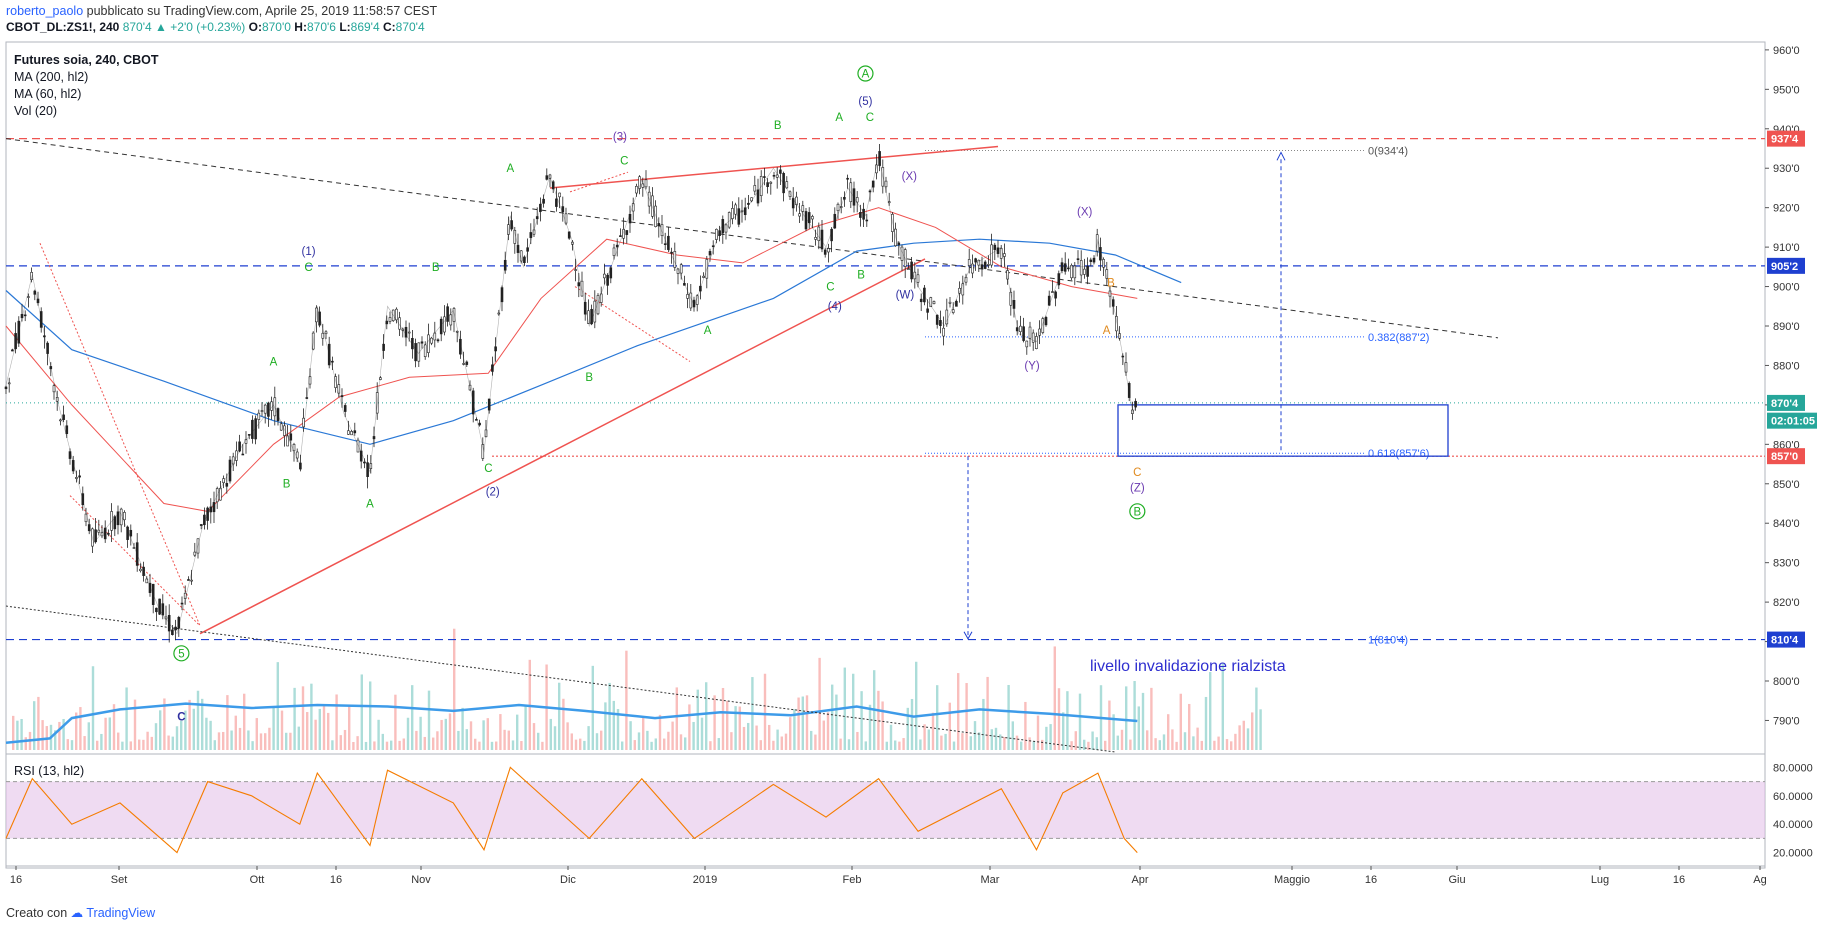 This screenshot has height=930, width=1828. I want to click on tradingview-brand: TradingView, so click(121, 913).